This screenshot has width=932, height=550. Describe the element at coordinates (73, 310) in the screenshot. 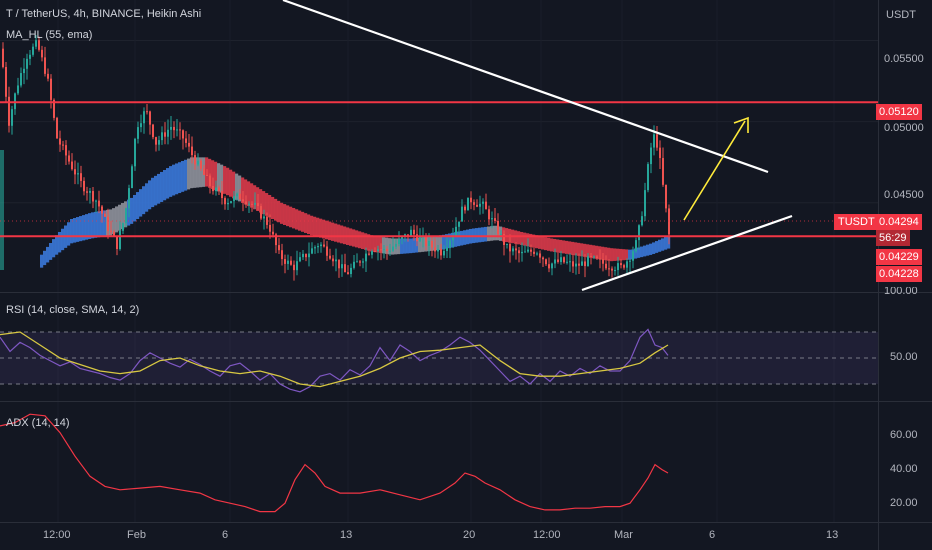

I see `rsi-legend: RSI (14, close, SMA, 14, 2)` at that location.